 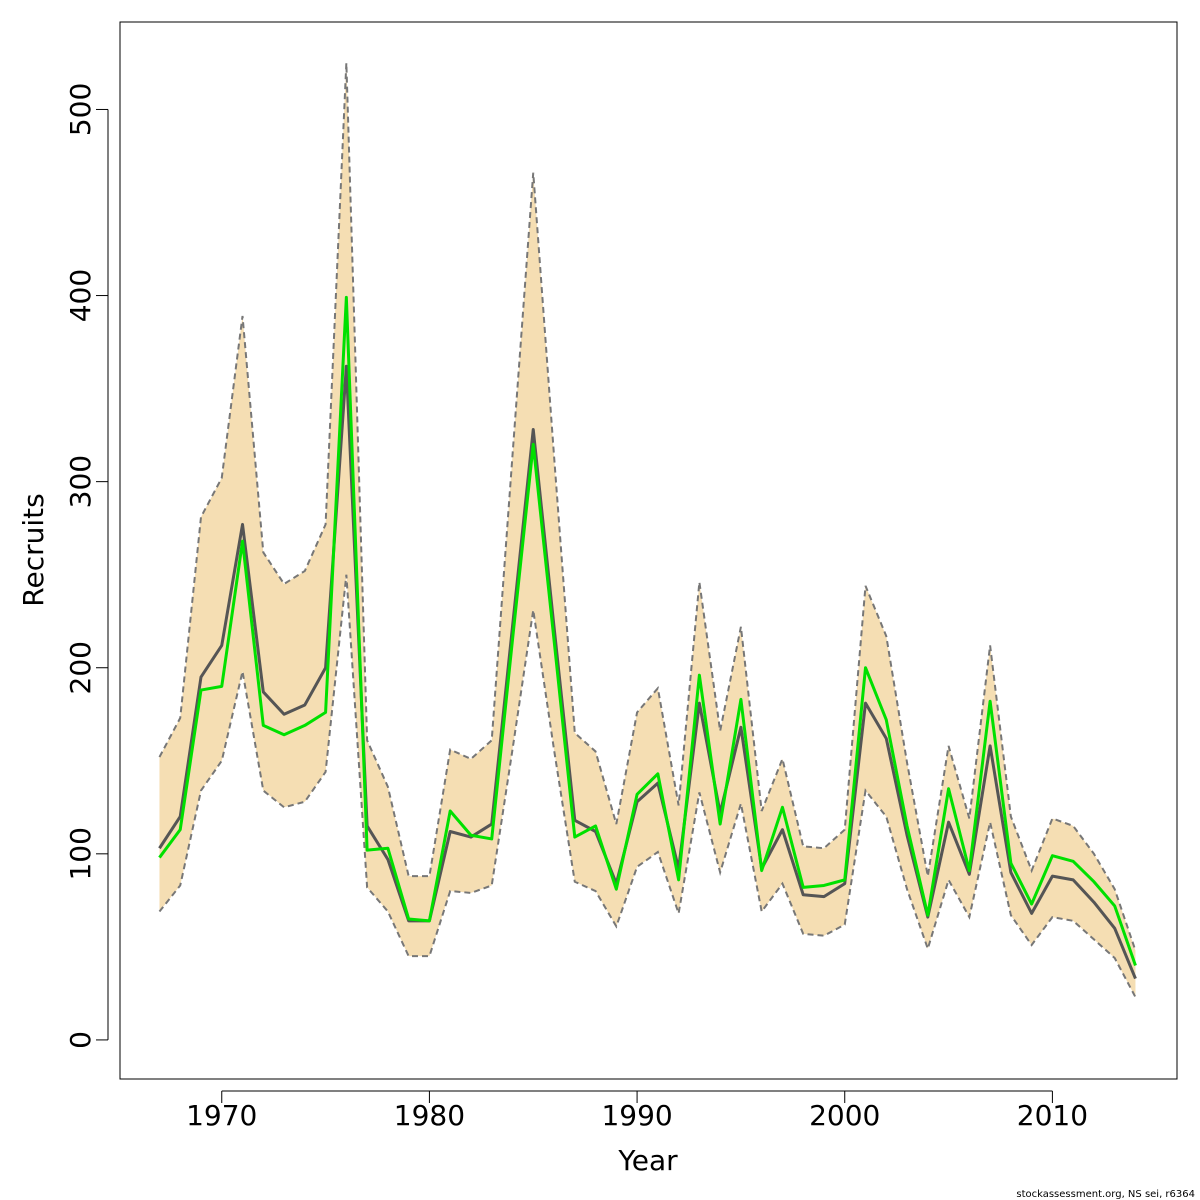 I want to click on x-tick-label: 2000, so click(x=844, y=1115).